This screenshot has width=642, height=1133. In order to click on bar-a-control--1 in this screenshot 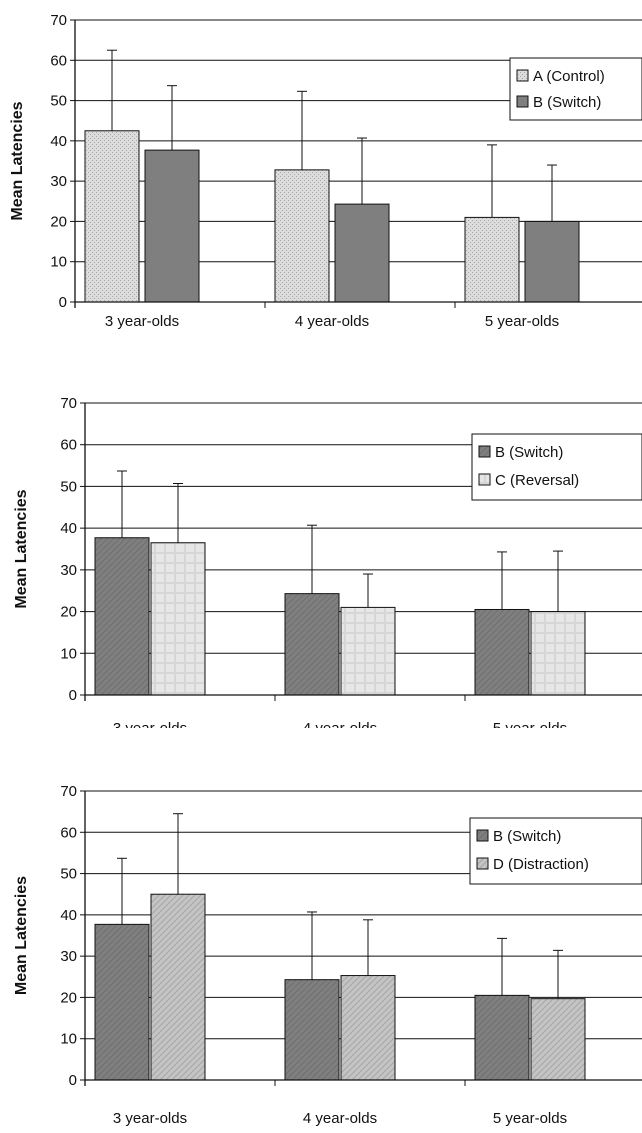, I will do `click(112, 216)`.